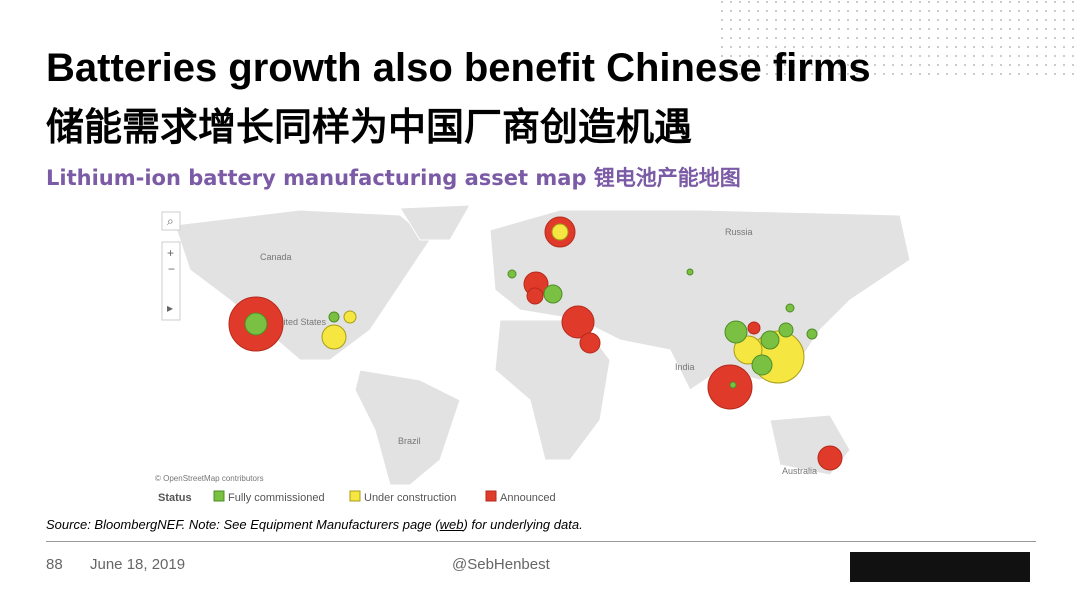  I want to click on legend-title: Status, so click(175, 498).